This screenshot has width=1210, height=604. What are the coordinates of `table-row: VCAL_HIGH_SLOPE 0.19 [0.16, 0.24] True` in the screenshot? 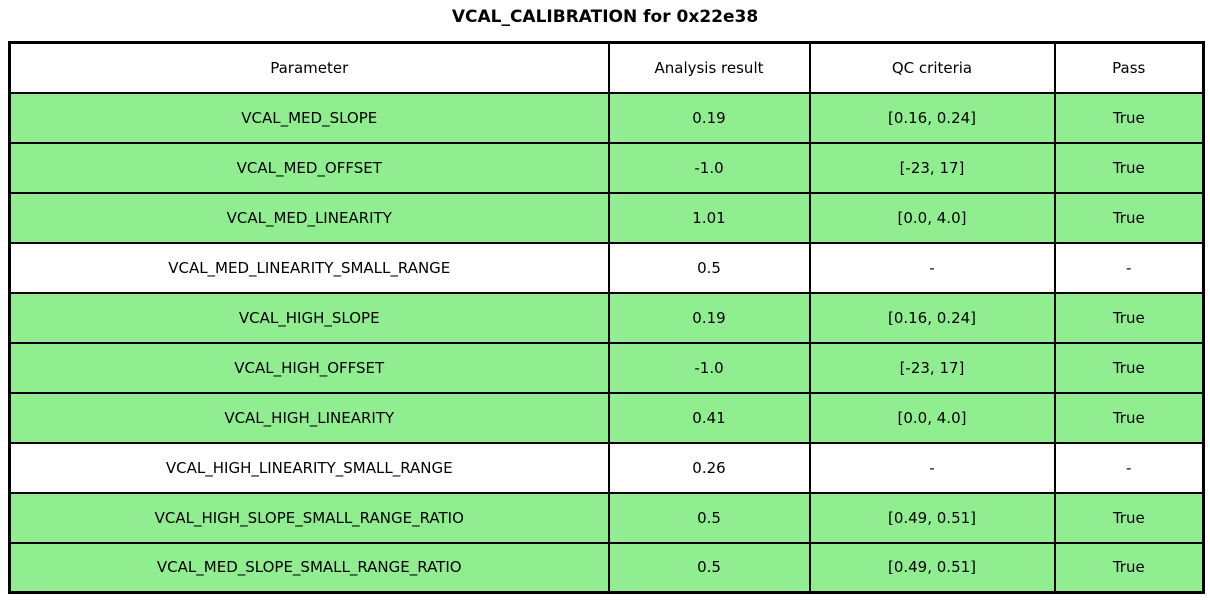 It's located at (606, 317).